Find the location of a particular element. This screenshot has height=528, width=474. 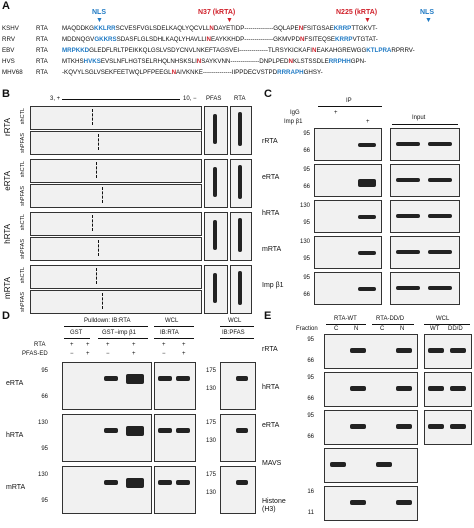

nls-motif: KKLRR is located at coordinates (104, 28).